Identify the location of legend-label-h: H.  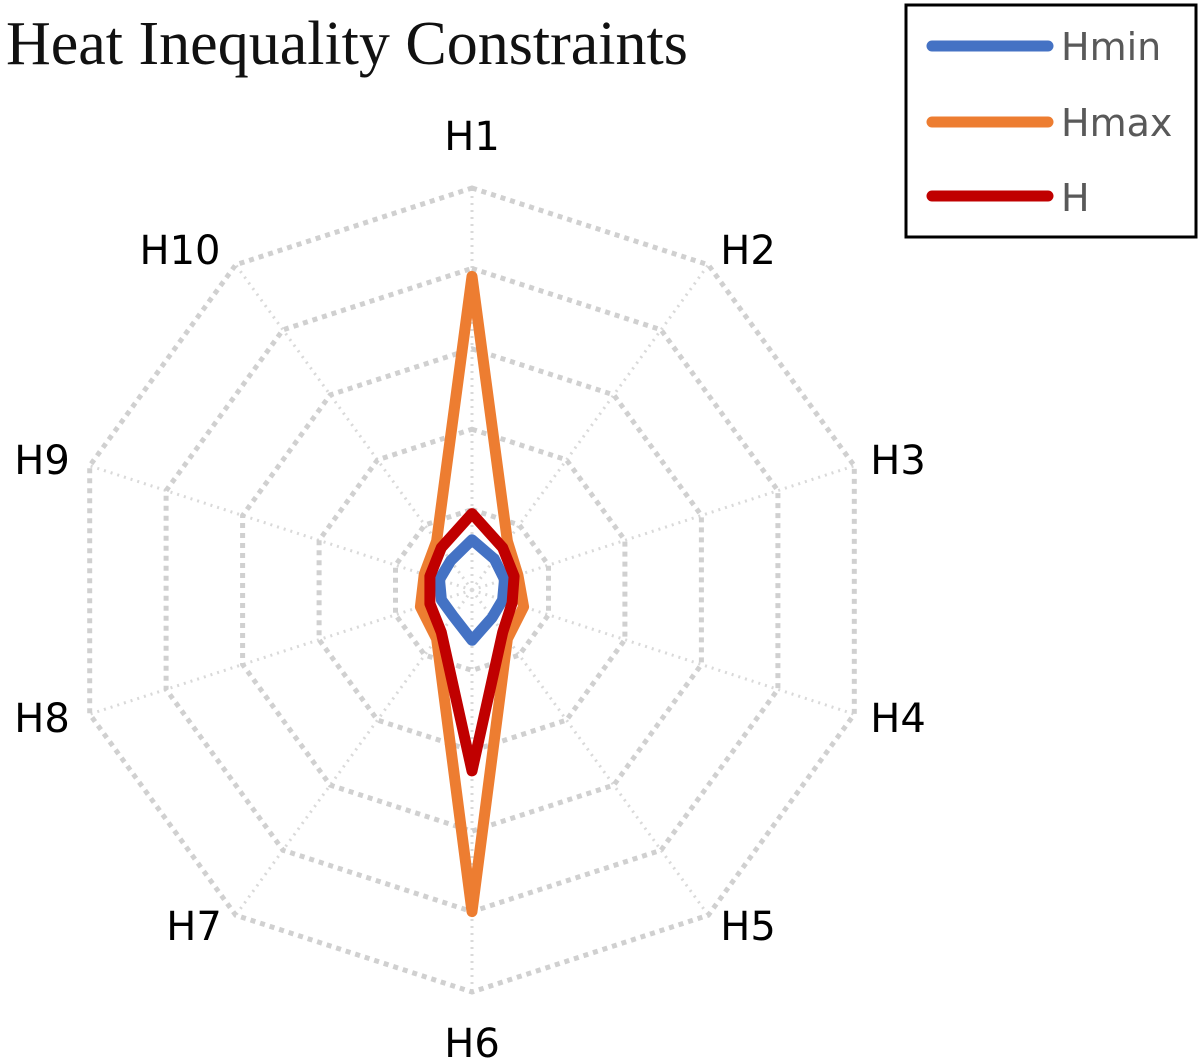
(1075, 198).